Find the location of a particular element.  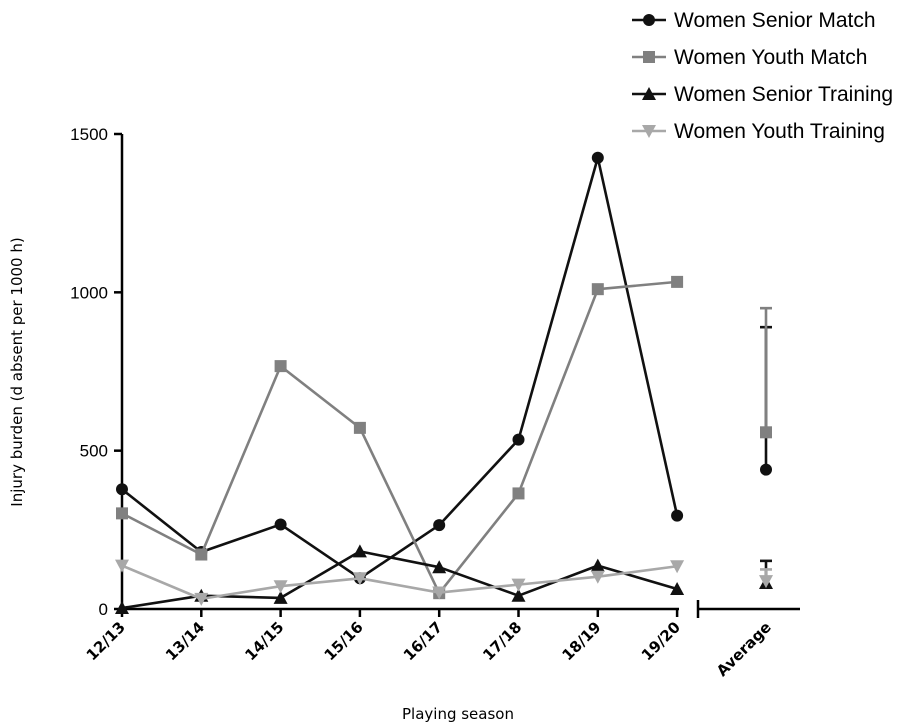

x-tick-label: 17/18 is located at coordinates (502, 641).